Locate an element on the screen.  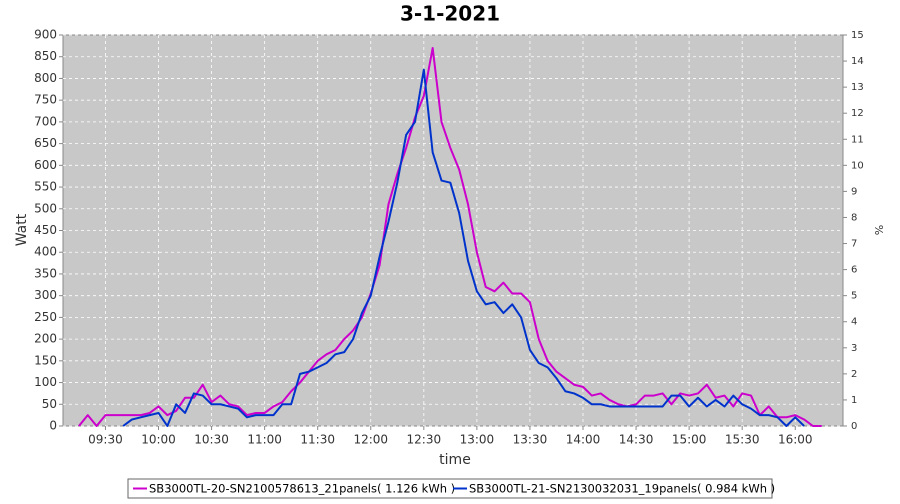
y-tick-label: 50 is located at coordinates (49, 404).